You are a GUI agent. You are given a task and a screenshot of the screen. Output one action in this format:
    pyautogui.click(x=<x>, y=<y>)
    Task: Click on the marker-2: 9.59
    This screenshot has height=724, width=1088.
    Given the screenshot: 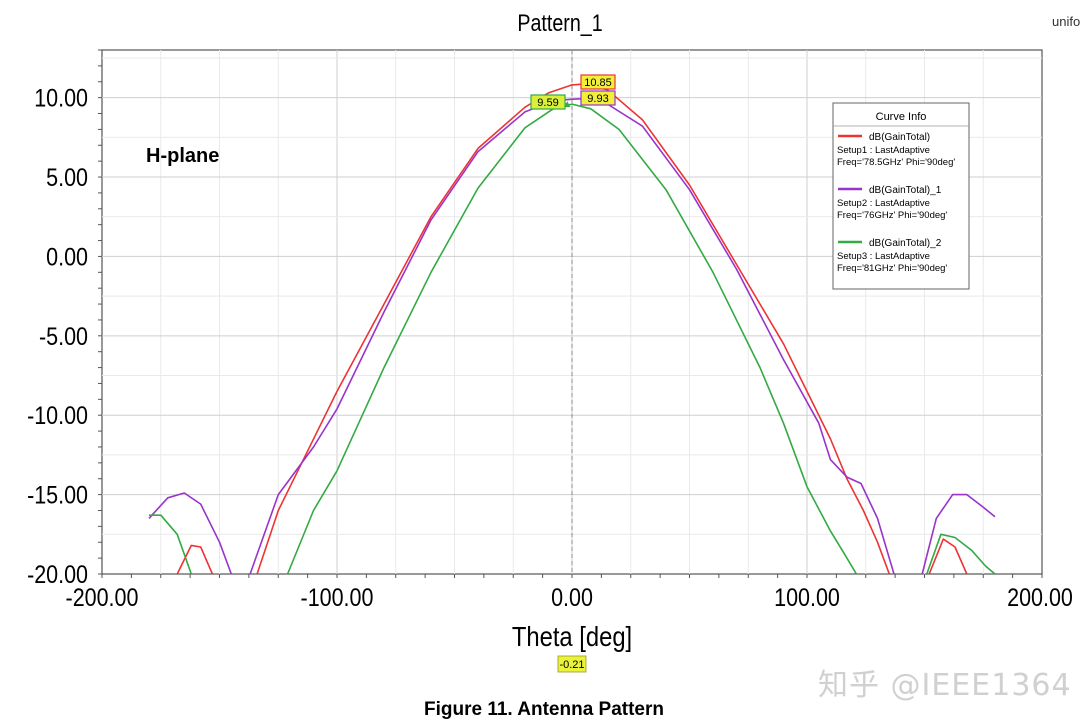 What is the action you would take?
    pyautogui.click(x=550, y=102)
    